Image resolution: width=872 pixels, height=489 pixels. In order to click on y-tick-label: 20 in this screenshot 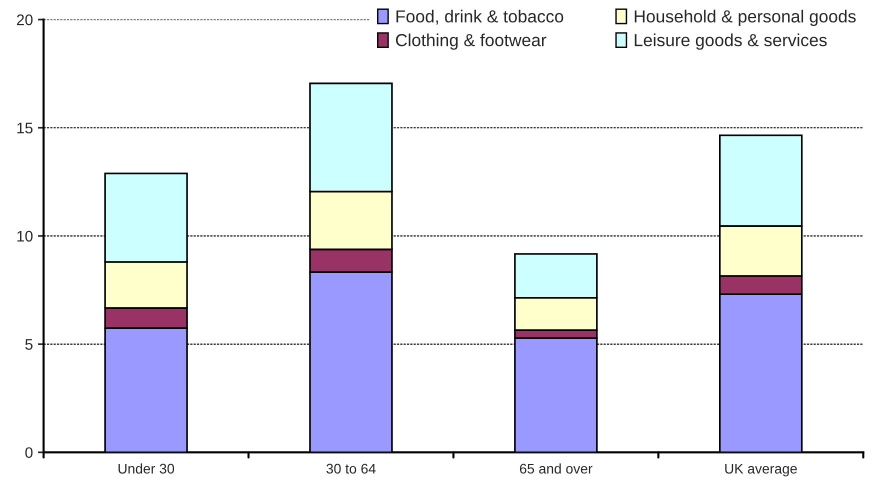, I will do `click(24, 20)`.